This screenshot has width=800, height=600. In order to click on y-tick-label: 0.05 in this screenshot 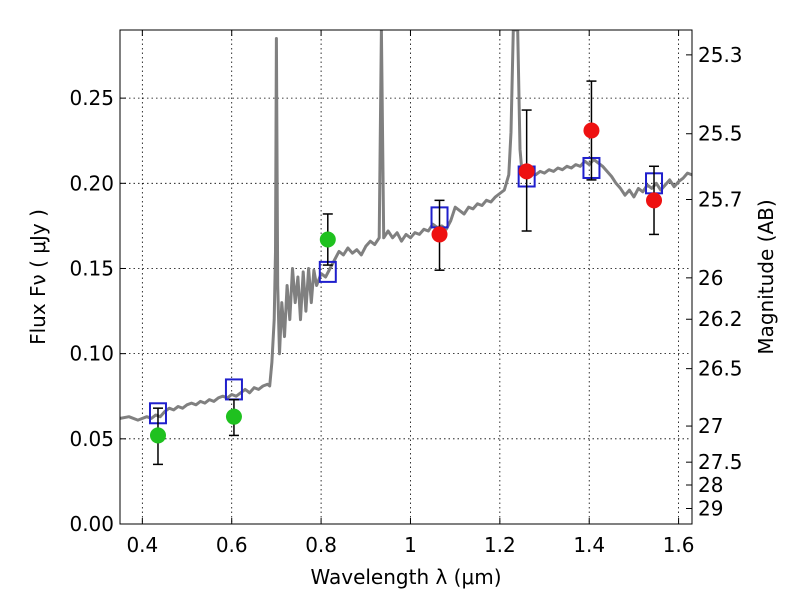, I will do `click(91, 439)`.